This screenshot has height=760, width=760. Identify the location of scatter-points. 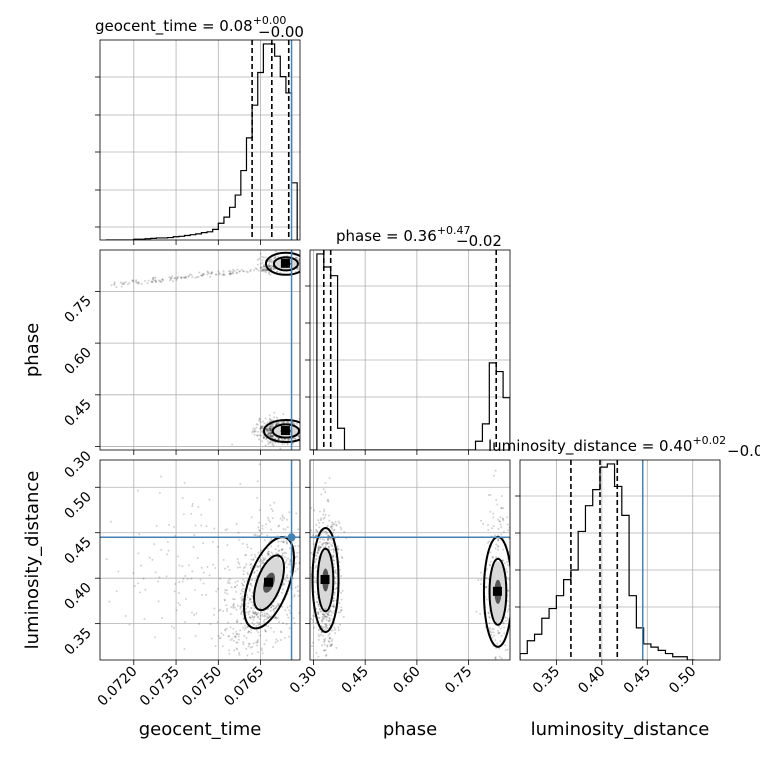
(180, 561).